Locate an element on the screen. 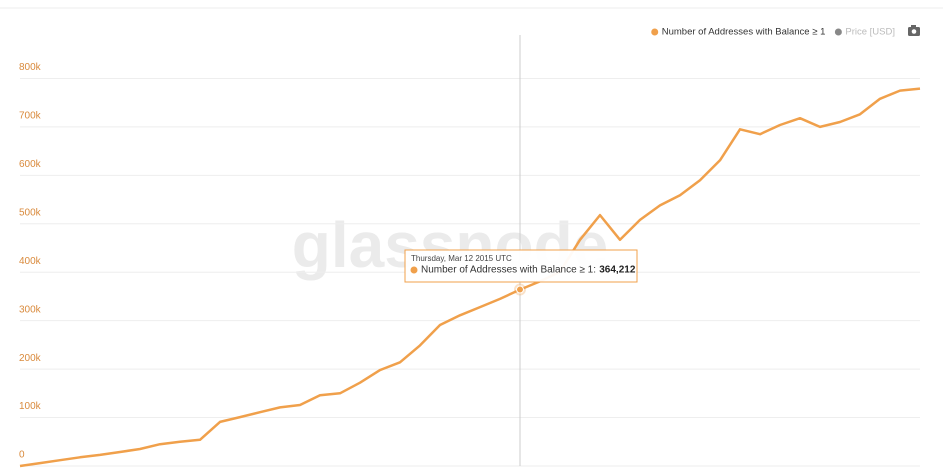  y-tick-label: 200k is located at coordinates (30, 358).